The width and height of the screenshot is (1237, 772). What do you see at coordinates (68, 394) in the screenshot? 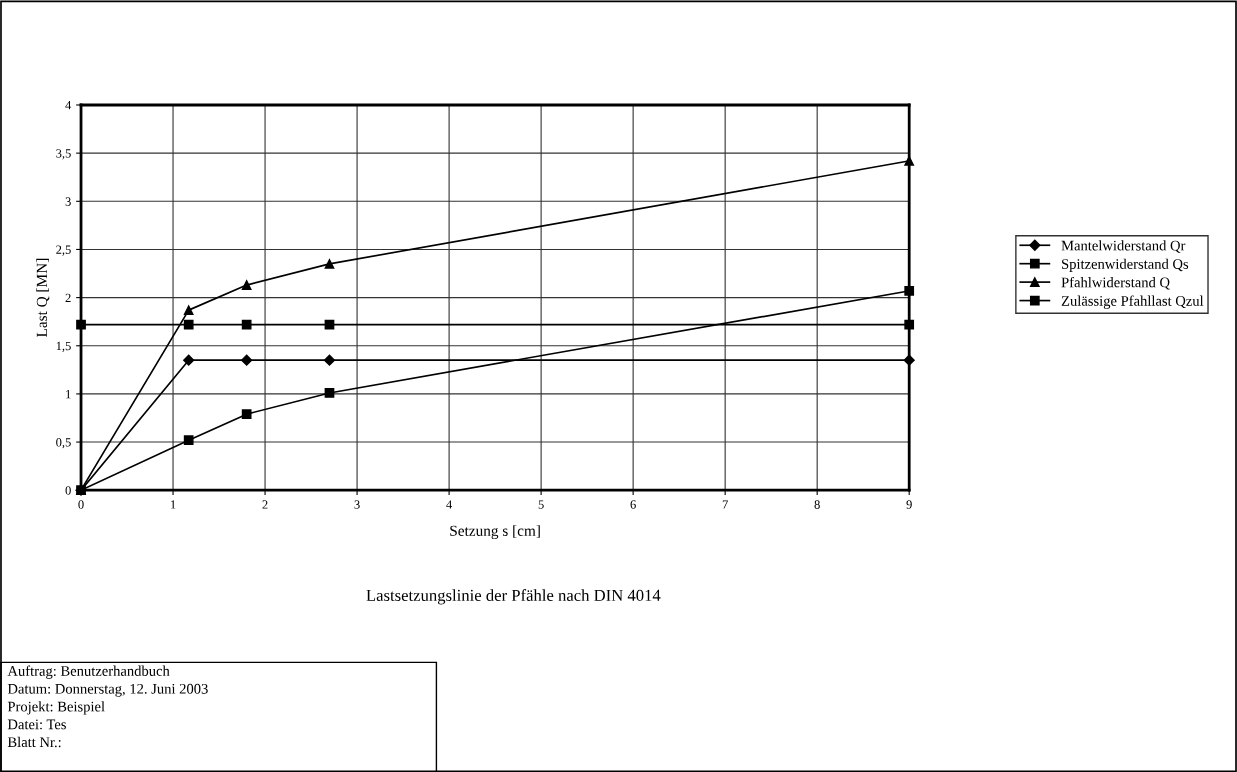
I see `y-tick-label: 1` at bounding box center [68, 394].